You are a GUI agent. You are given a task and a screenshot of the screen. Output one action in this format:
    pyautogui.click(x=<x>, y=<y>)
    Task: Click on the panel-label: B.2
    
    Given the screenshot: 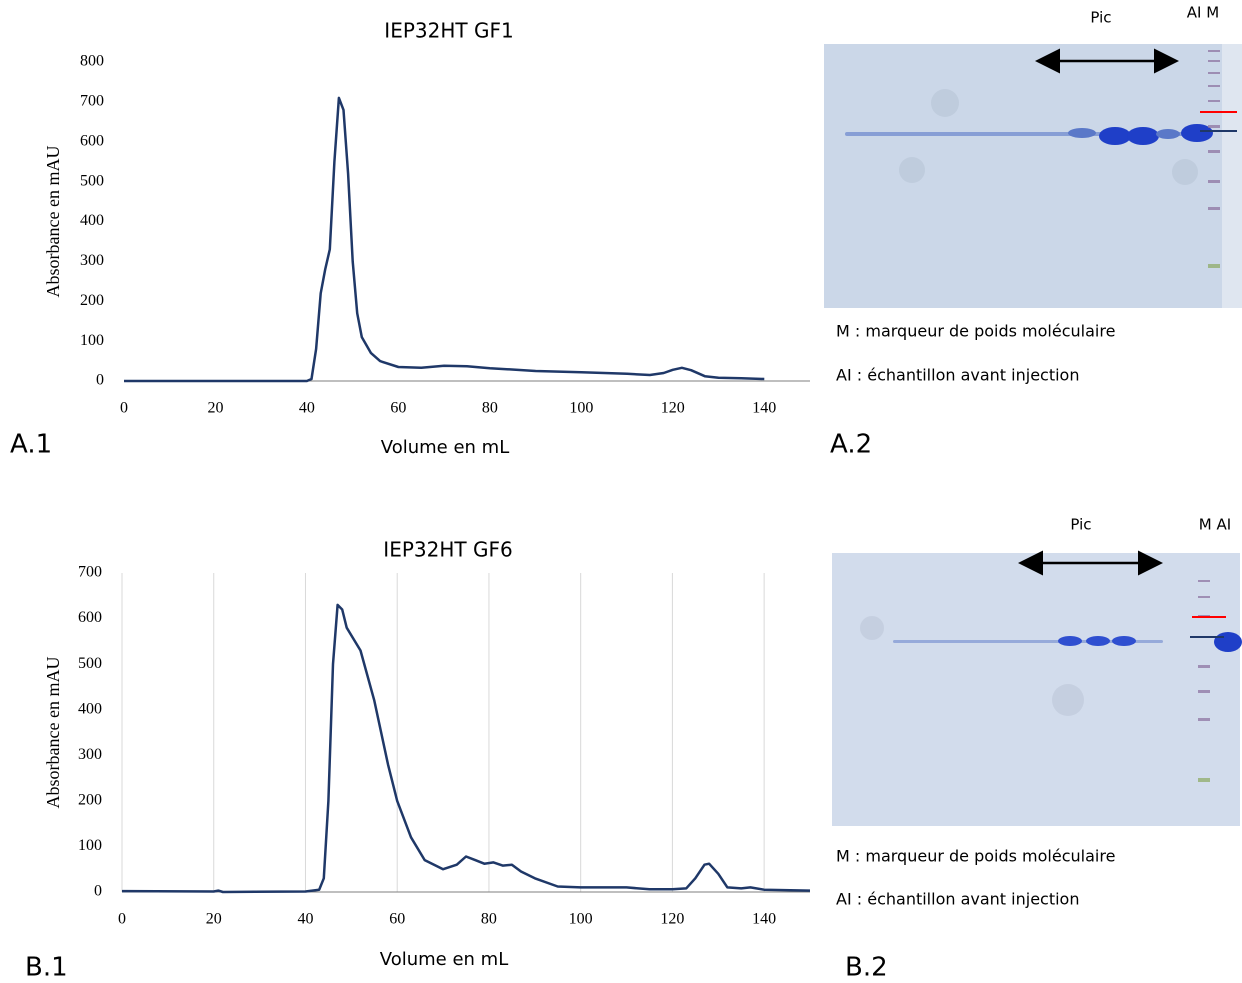 What is the action you would take?
    pyautogui.click(x=866, y=968)
    